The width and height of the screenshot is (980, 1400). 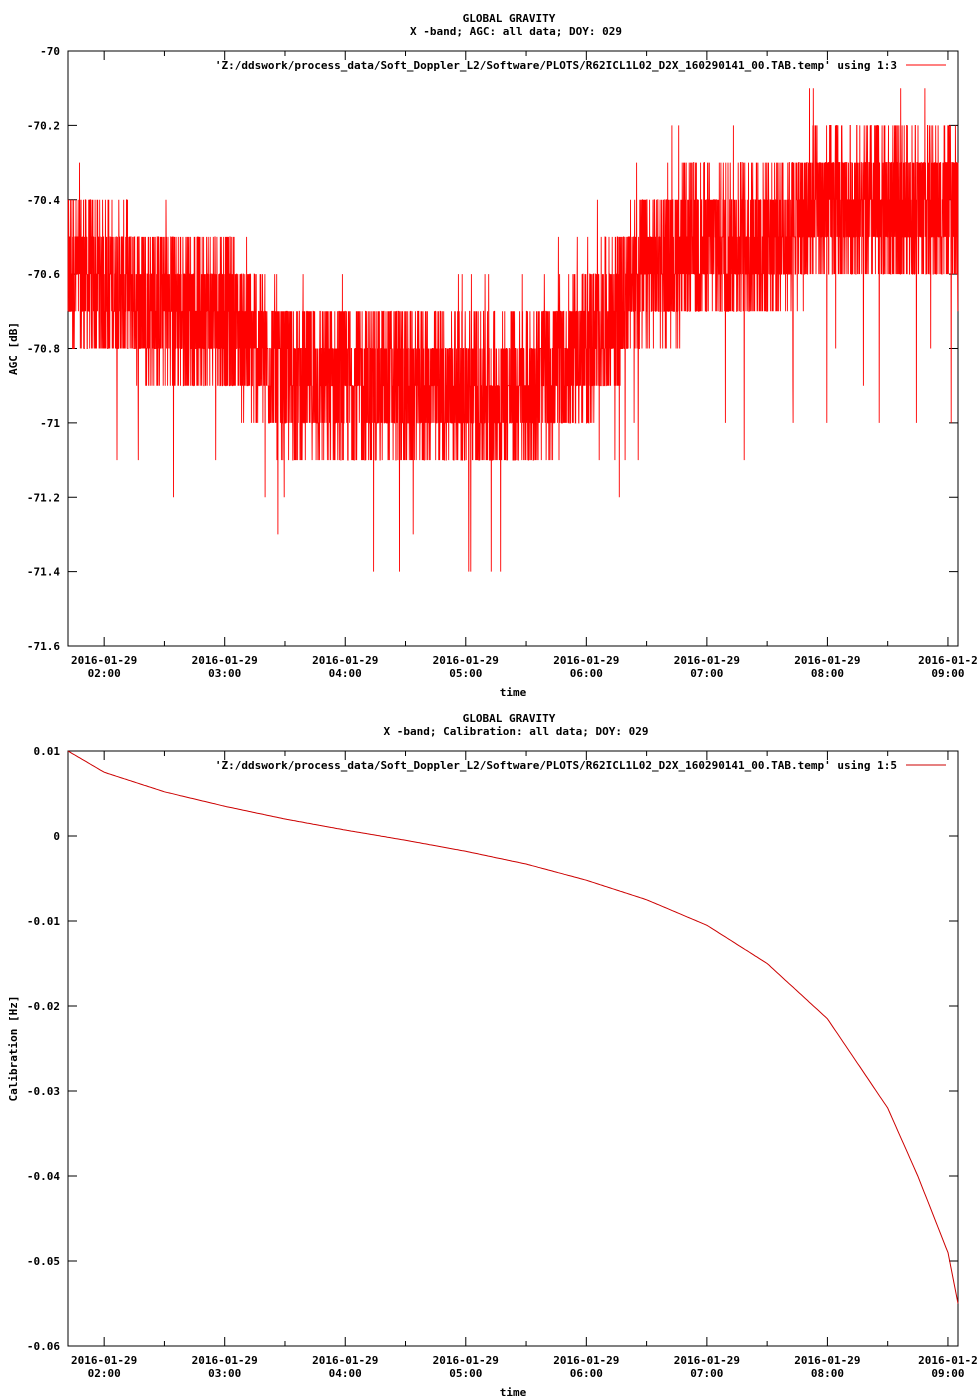 What do you see at coordinates (43, 125) in the screenshot?
I see `y-tick-label: -70.2` at bounding box center [43, 125].